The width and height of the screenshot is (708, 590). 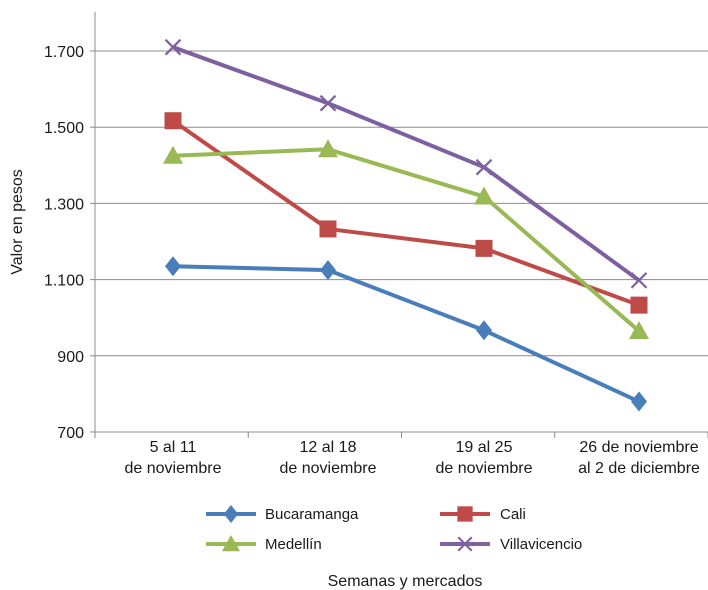 I want to click on x-tick-label-line: al 2 de diciembre, so click(x=639, y=468).